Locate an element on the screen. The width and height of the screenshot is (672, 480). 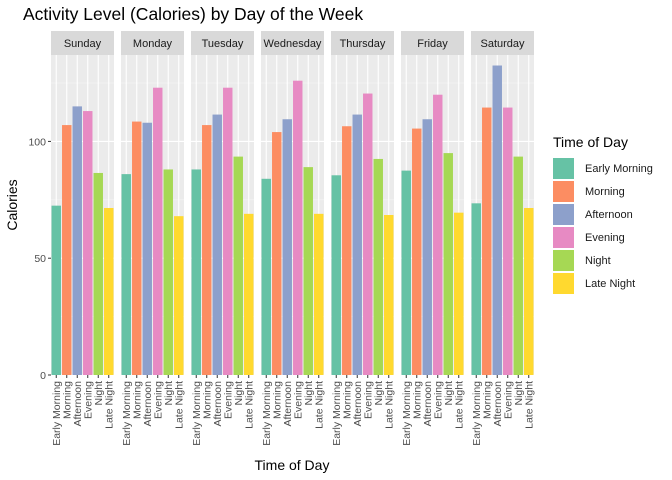
legend-item: Afternoon is located at coordinates (603, 214).